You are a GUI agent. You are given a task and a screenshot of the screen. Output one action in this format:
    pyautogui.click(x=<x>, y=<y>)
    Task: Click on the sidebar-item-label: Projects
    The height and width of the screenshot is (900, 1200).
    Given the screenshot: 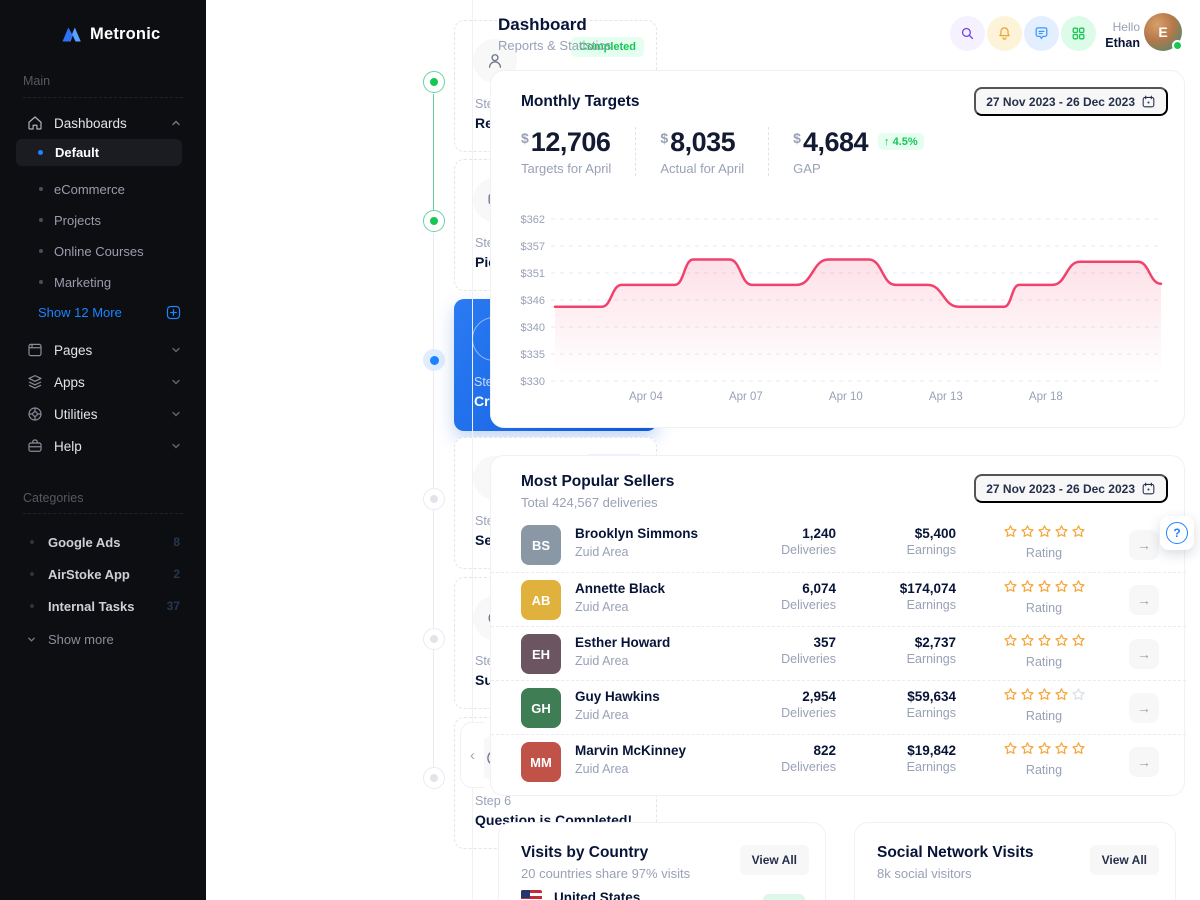 What is the action you would take?
    pyautogui.click(x=77, y=220)
    